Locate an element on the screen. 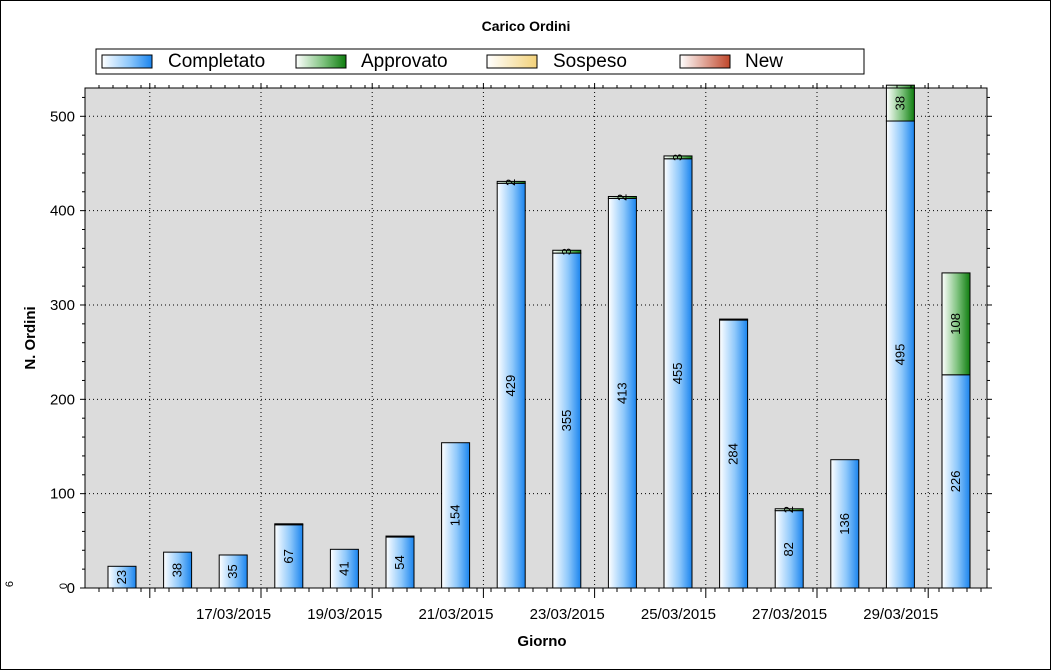 Image resolution: width=1051 pixels, height=670 pixels. y-tick-label: 0 is located at coordinates (71, 588).